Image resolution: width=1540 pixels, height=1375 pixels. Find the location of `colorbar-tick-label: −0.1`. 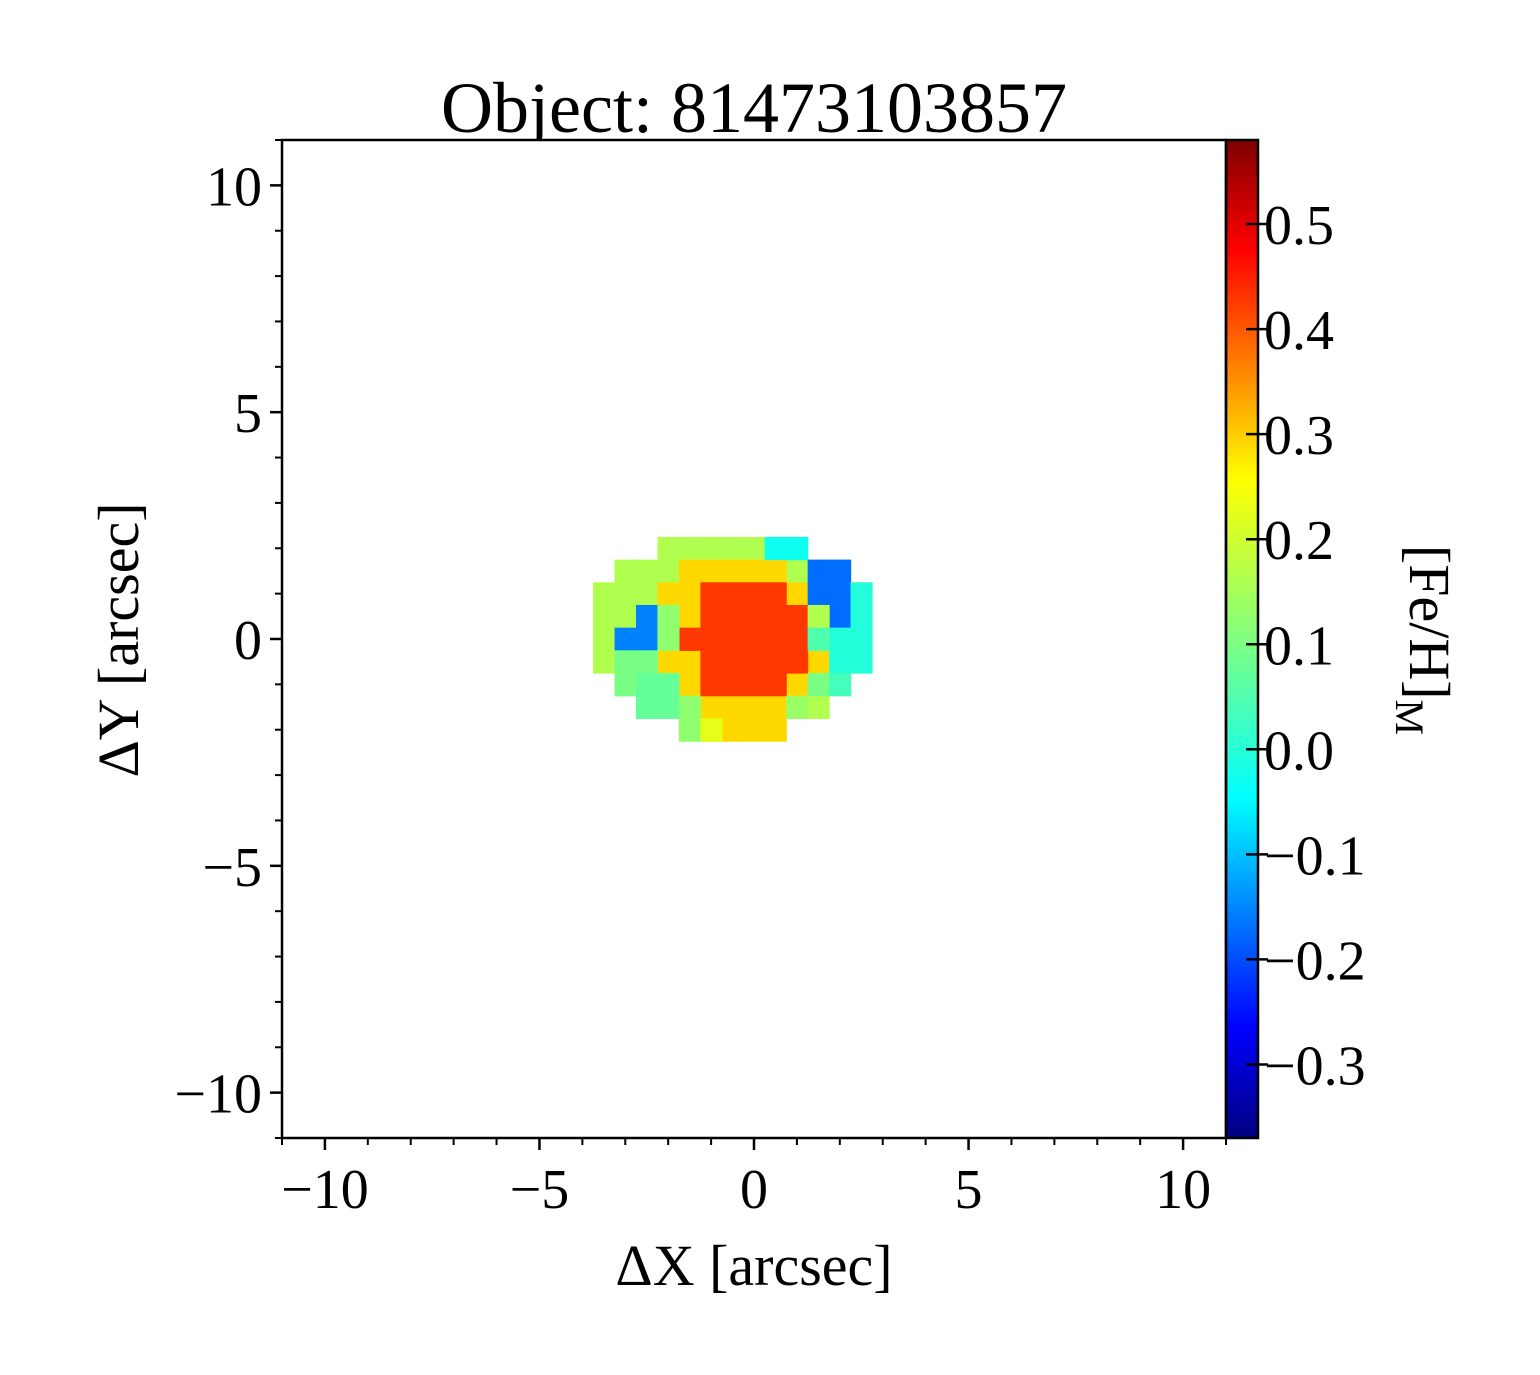

colorbar-tick-label: −0.1 is located at coordinates (1315, 856).